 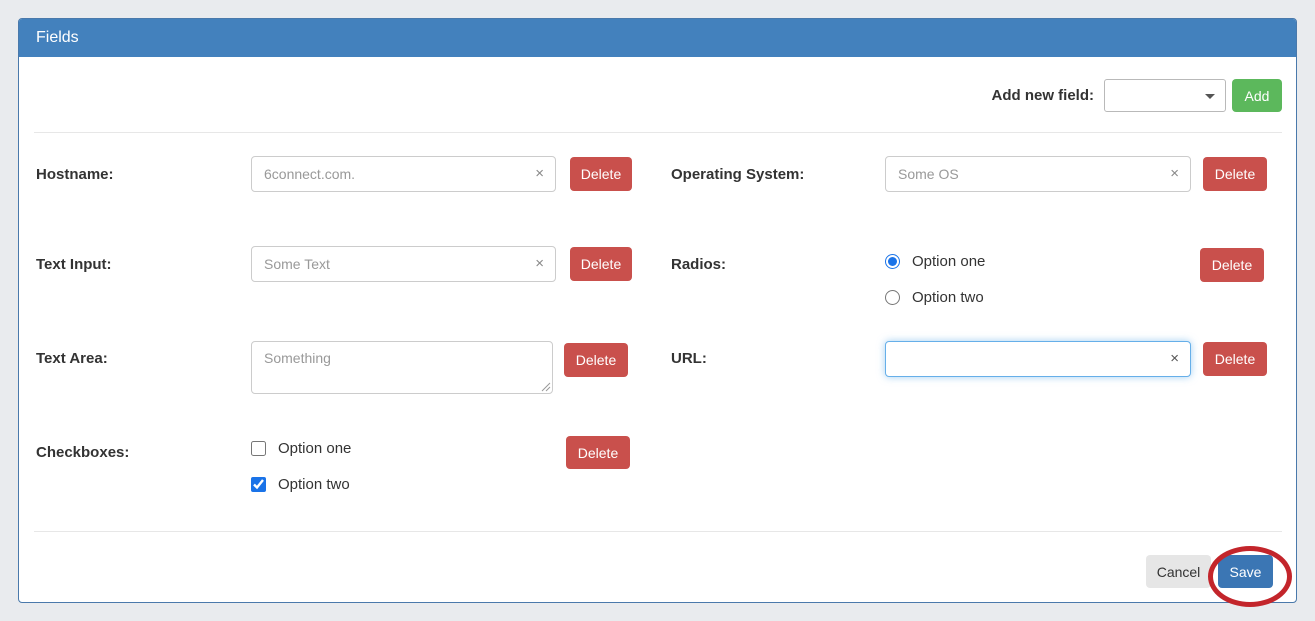 What do you see at coordinates (1210, 96) in the screenshot?
I see `chevron-down-icon` at bounding box center [1210, 96].